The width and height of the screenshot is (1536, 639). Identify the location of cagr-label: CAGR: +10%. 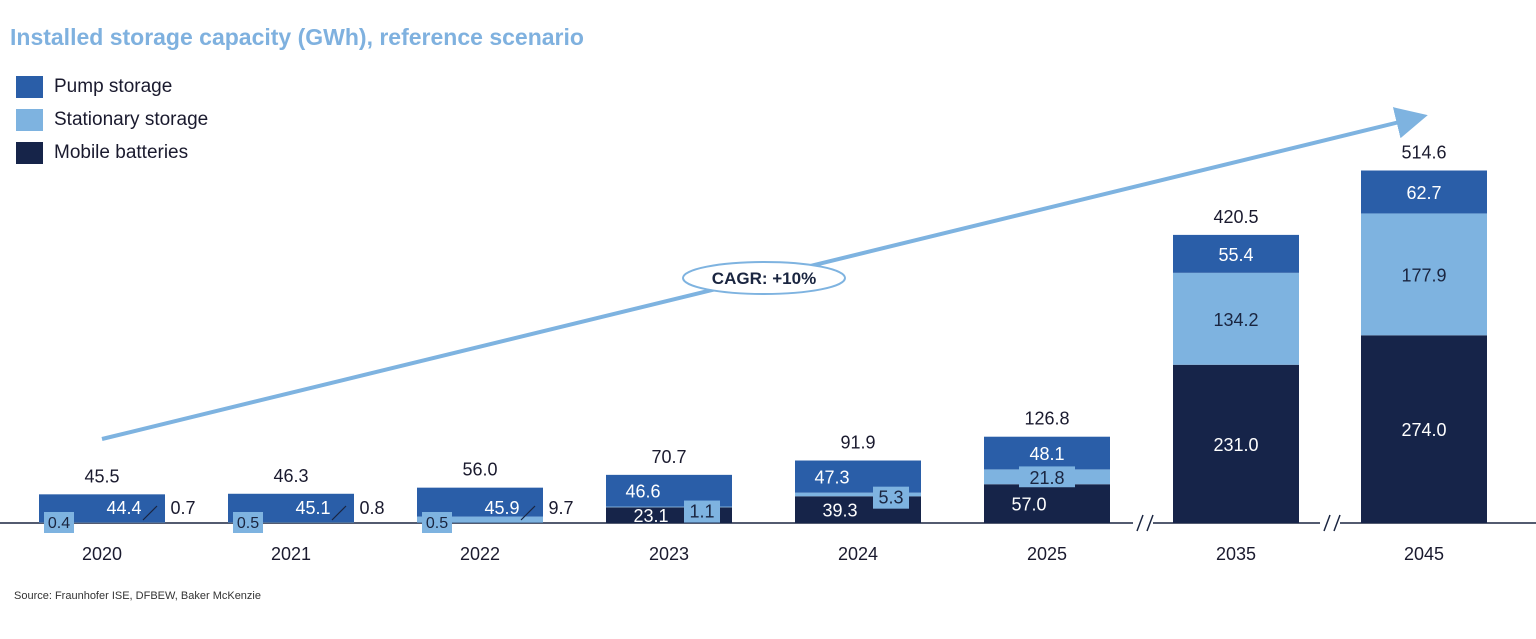
(764, 278).